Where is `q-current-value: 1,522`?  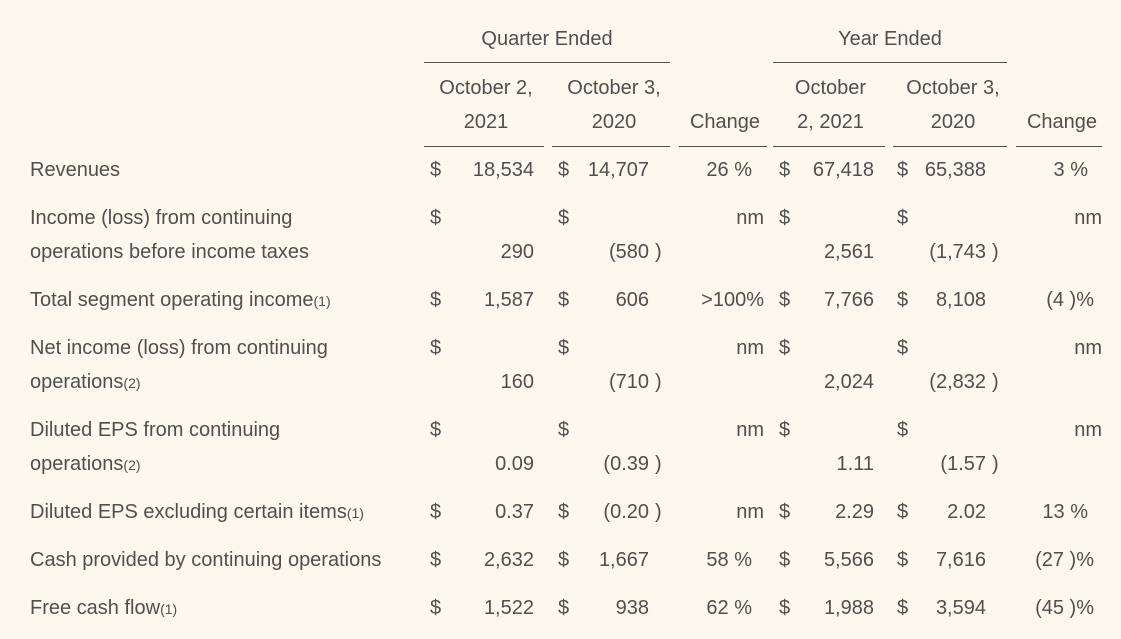 q-current-value: 1,522 is located at coordinates (508, 608).